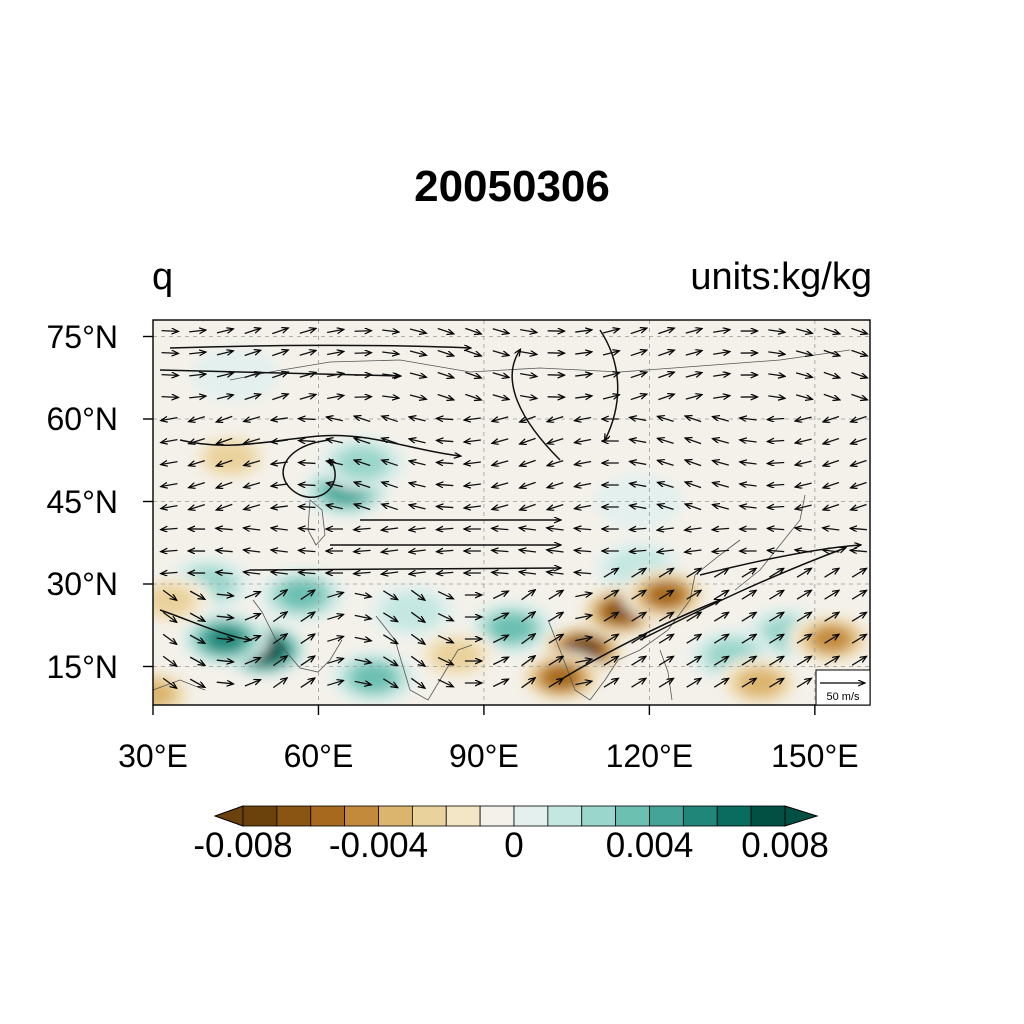 The image size is (1024, 1024). What do you see at coordinates (516, 816) in the screenshot?
I see `colorbar` at bounding box center [516, 816].